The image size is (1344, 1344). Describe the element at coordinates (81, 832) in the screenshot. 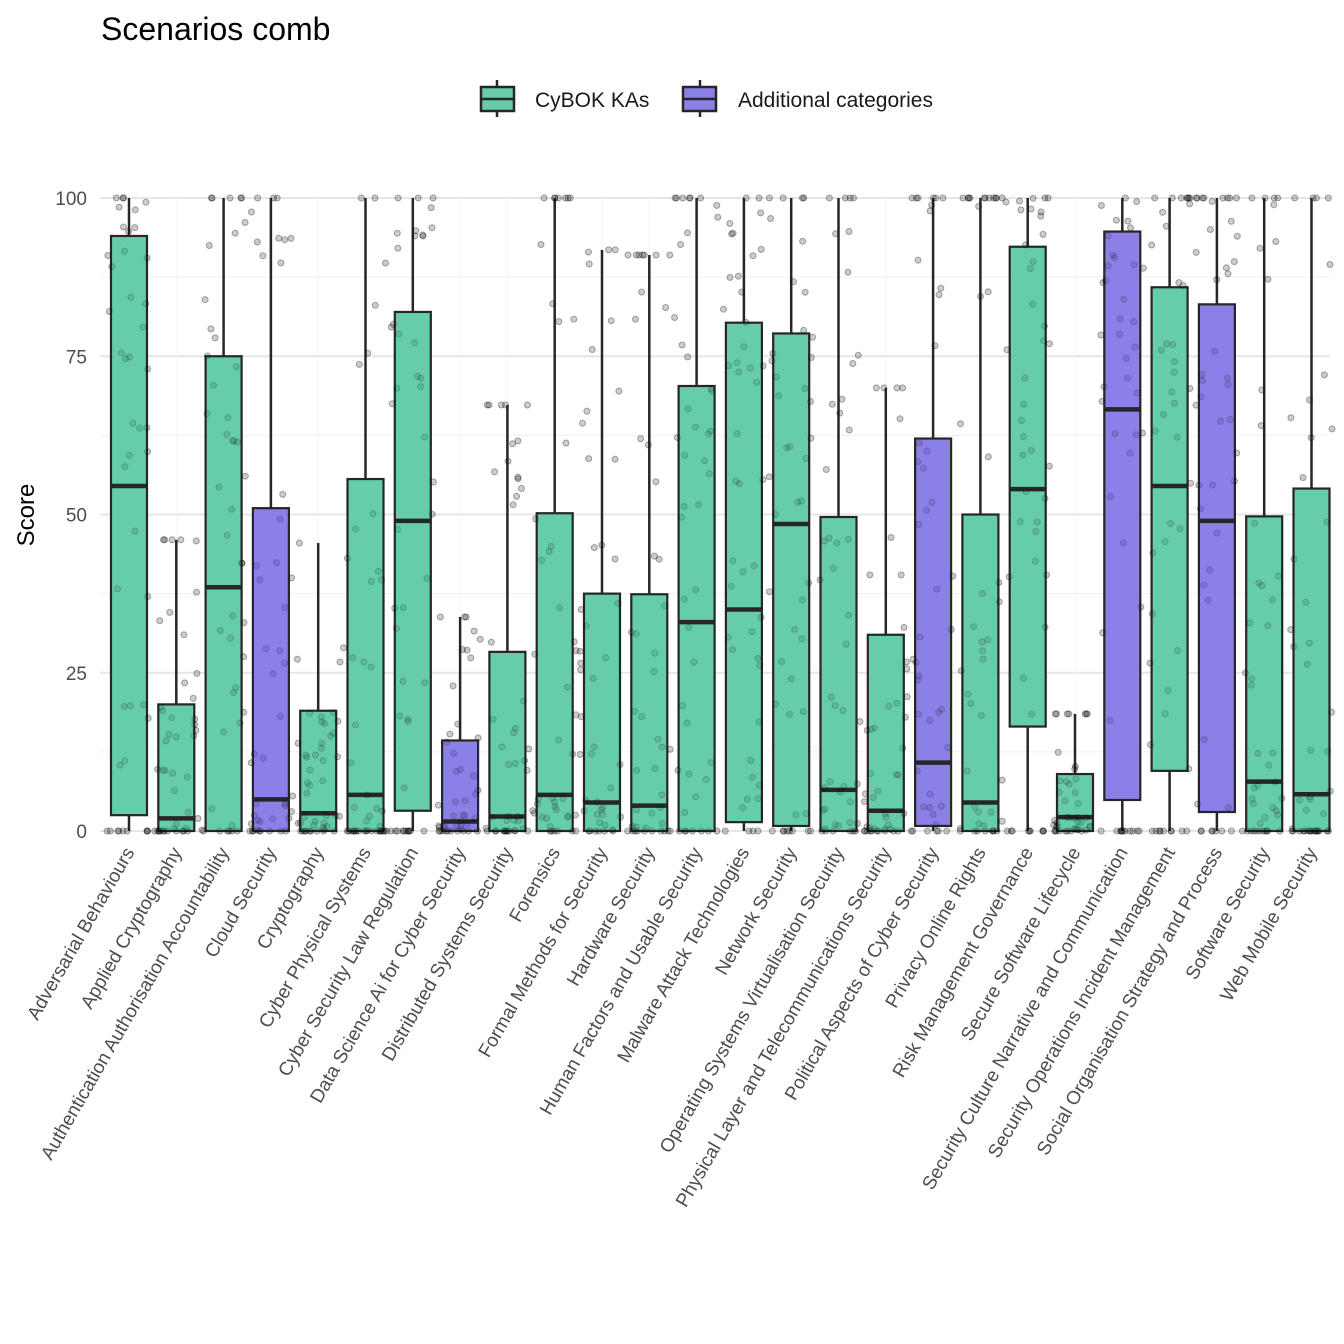

I see `y-tick-label: 0` at that location.